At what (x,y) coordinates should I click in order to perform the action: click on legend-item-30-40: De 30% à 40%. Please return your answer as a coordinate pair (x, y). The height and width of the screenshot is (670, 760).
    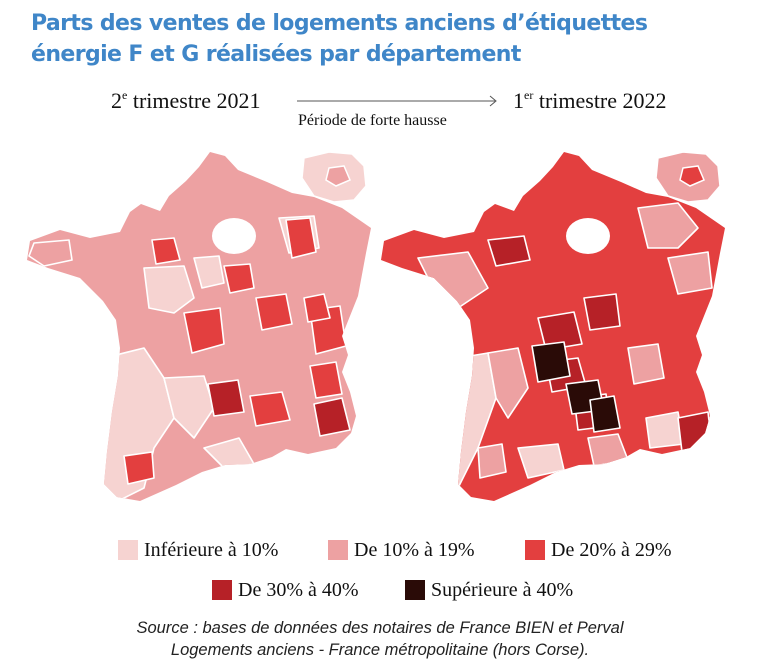
    Looking at the image, I should click on (285, 590).